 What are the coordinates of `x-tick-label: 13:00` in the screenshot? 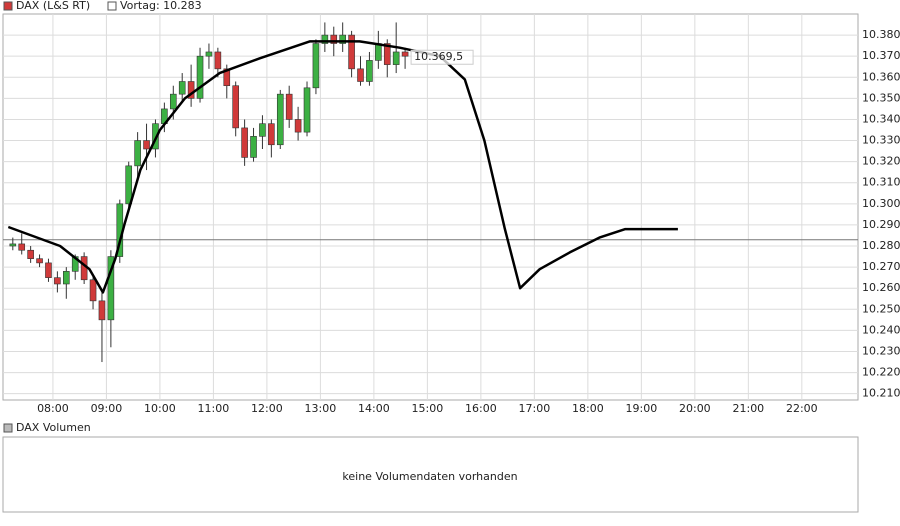 It's located at (321, 408).